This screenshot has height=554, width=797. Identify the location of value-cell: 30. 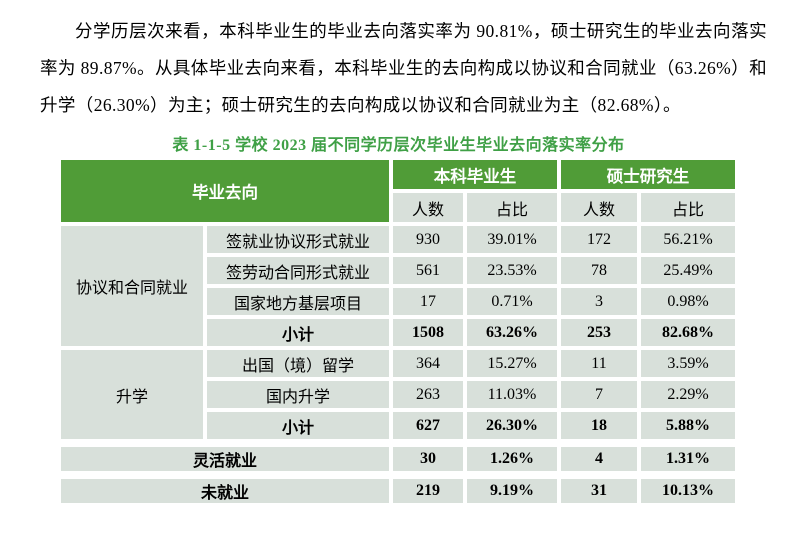
(428, 457).